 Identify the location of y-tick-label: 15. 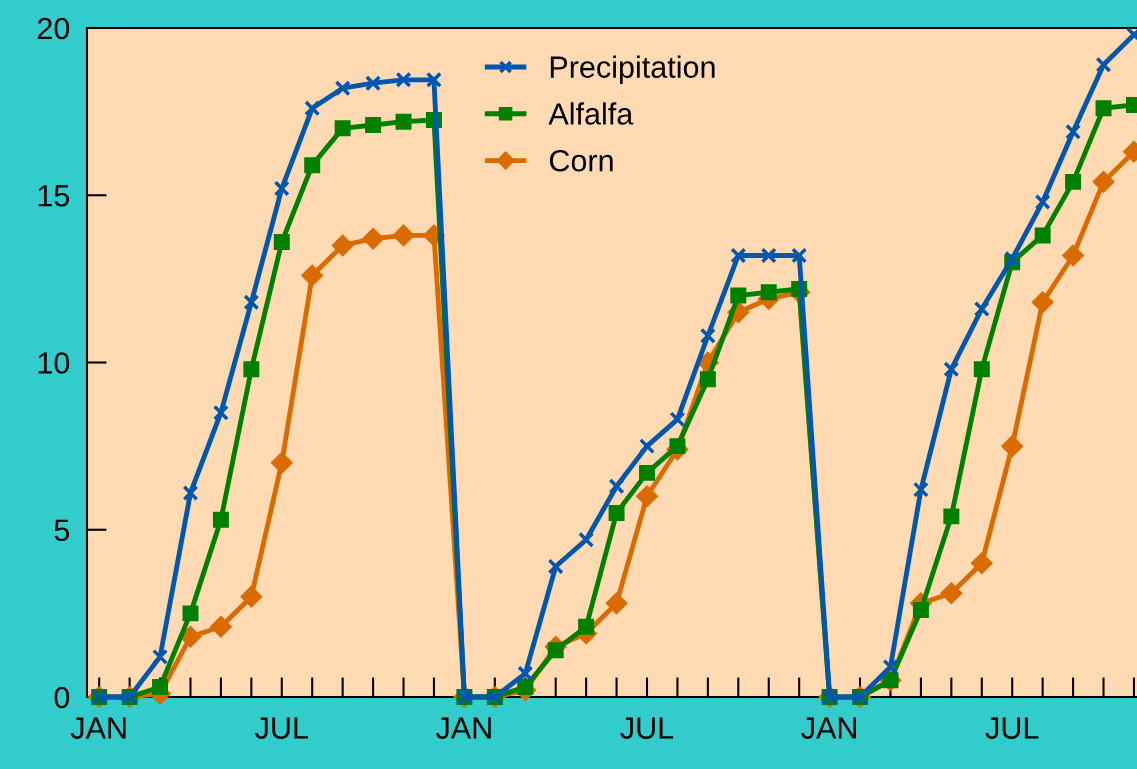
(54, 196).